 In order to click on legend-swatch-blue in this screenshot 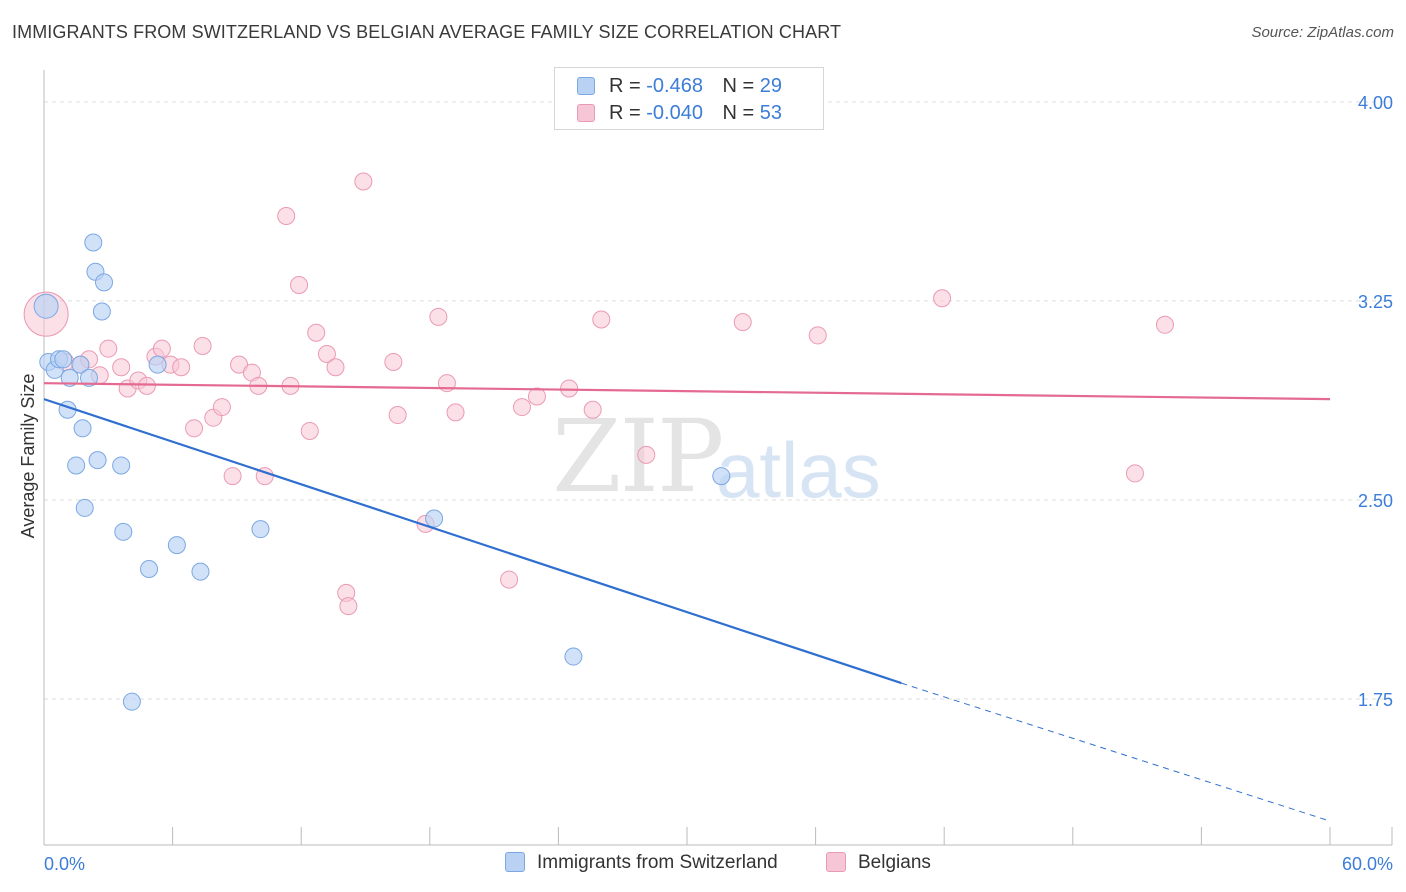, I will do `click(586, 86)`.